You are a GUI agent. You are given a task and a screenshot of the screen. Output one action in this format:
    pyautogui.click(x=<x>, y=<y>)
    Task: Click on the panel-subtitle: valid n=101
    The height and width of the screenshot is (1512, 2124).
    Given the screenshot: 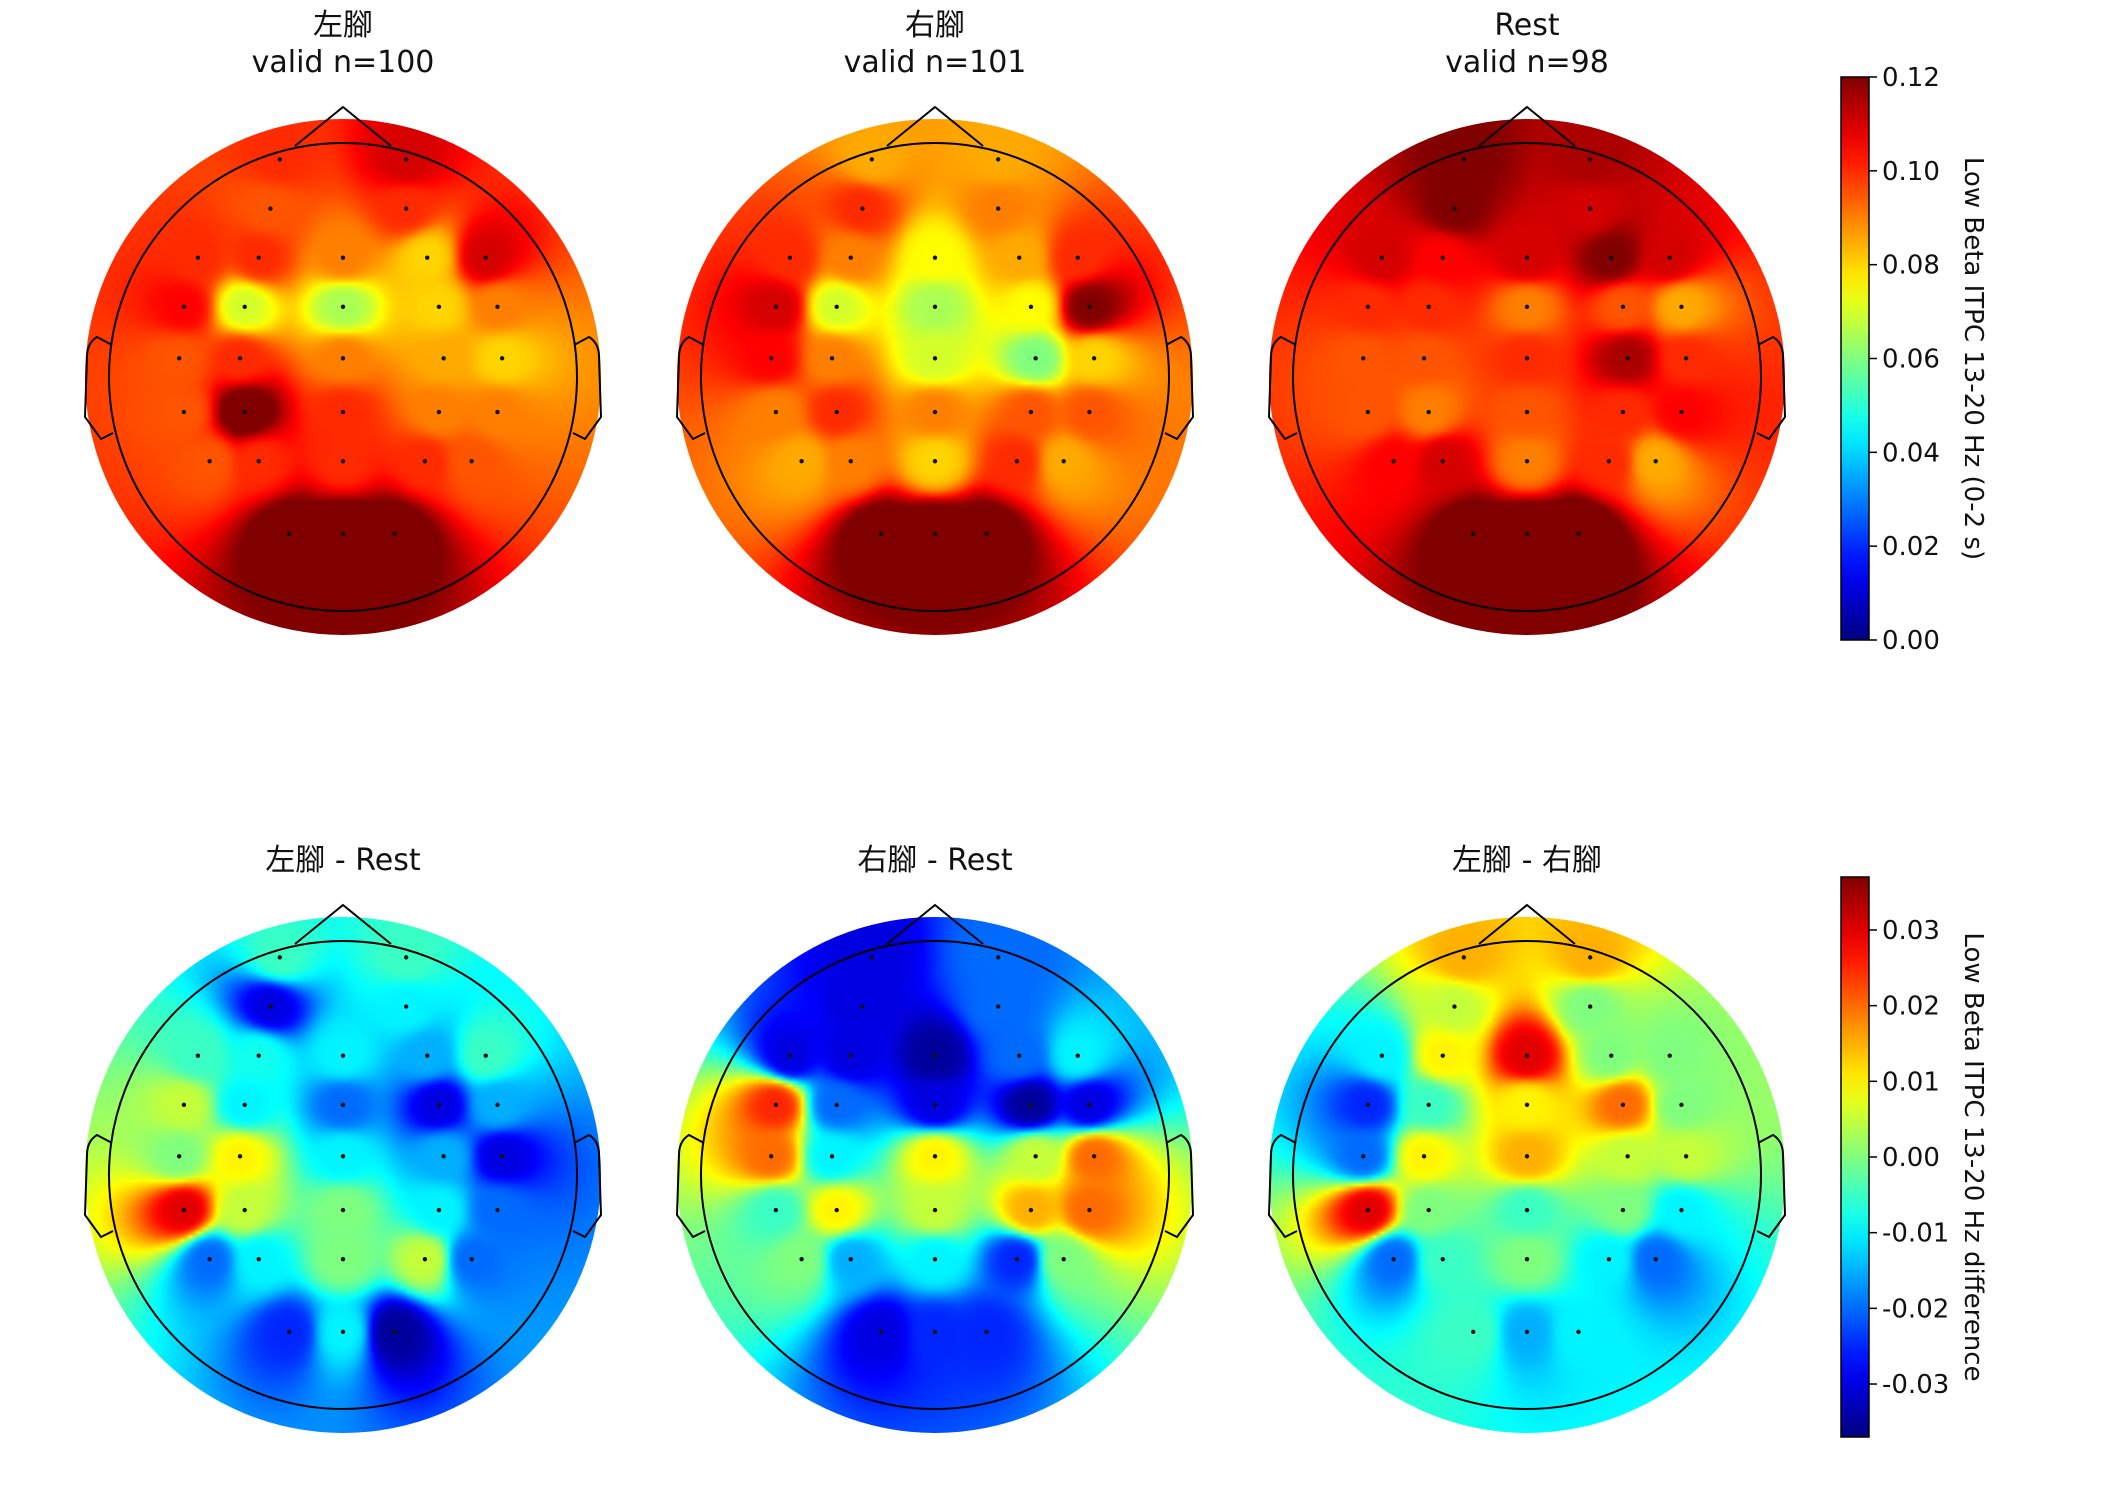 What is the action you would take?
    pyautogui.click(x=935, y=62)
    